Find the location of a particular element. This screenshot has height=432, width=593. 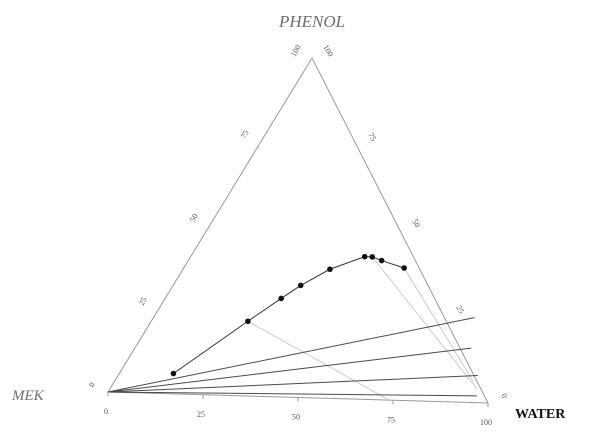

tick-label-left: 100 is located at coordinates (296, 50).